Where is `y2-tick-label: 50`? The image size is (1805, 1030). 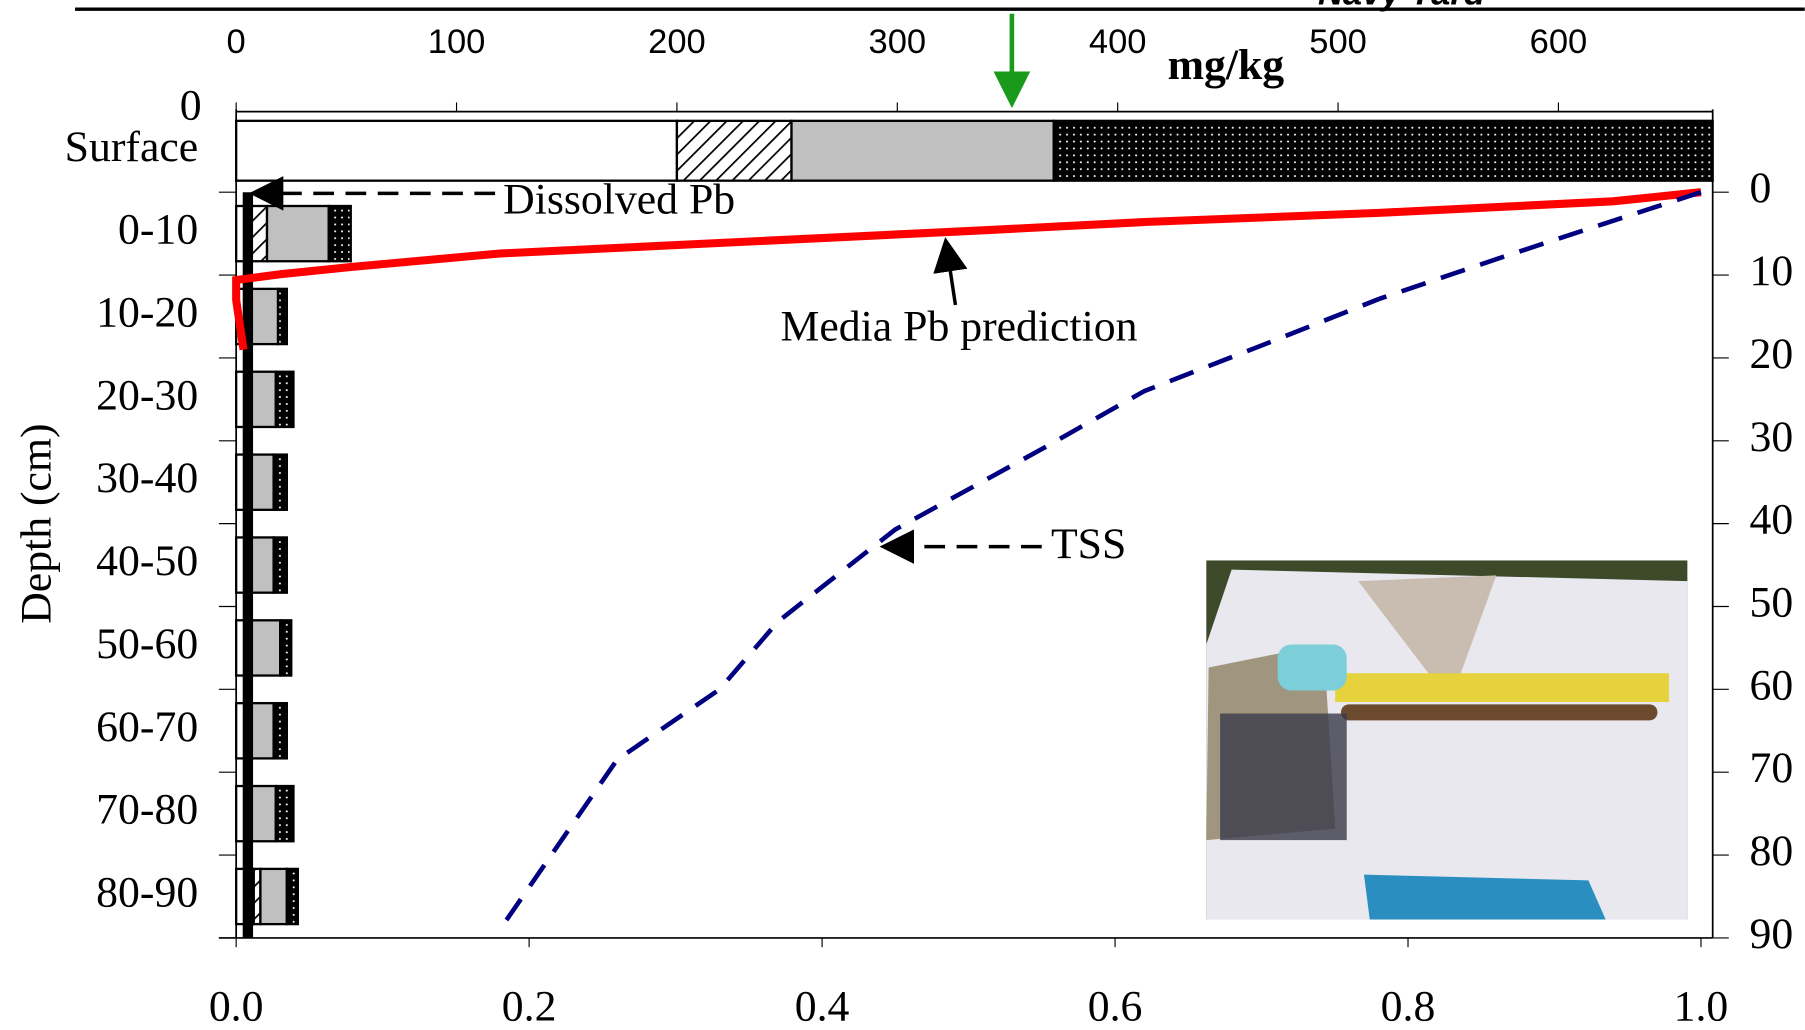 y2-tick-label: 50 is located at coordinates (1772, 603).